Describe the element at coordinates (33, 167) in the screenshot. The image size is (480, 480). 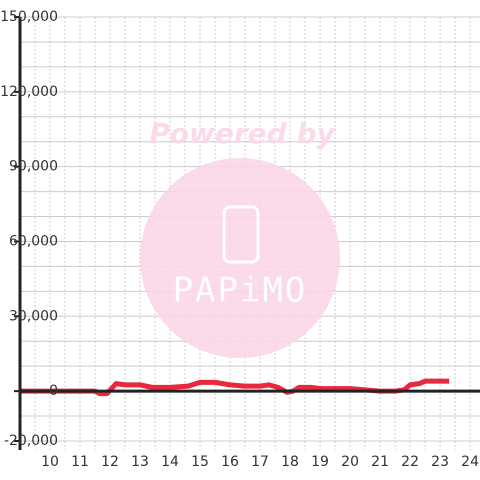
I see `y-tick-label: 90,000` at that location.